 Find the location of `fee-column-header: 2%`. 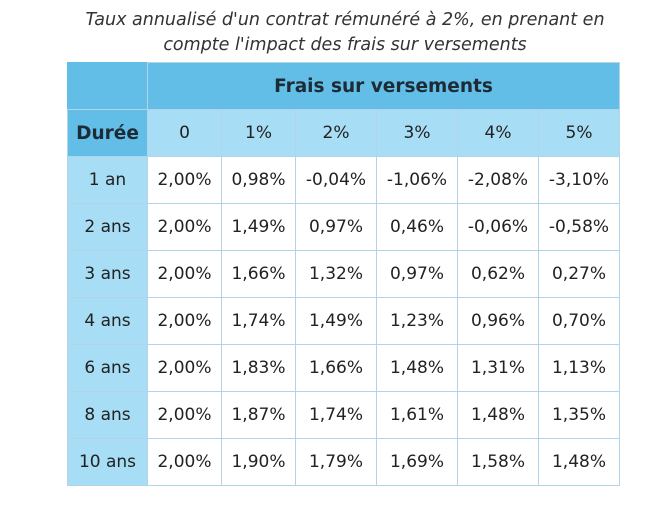

fee-column-header: 2% is located at coordinates (336, 133).